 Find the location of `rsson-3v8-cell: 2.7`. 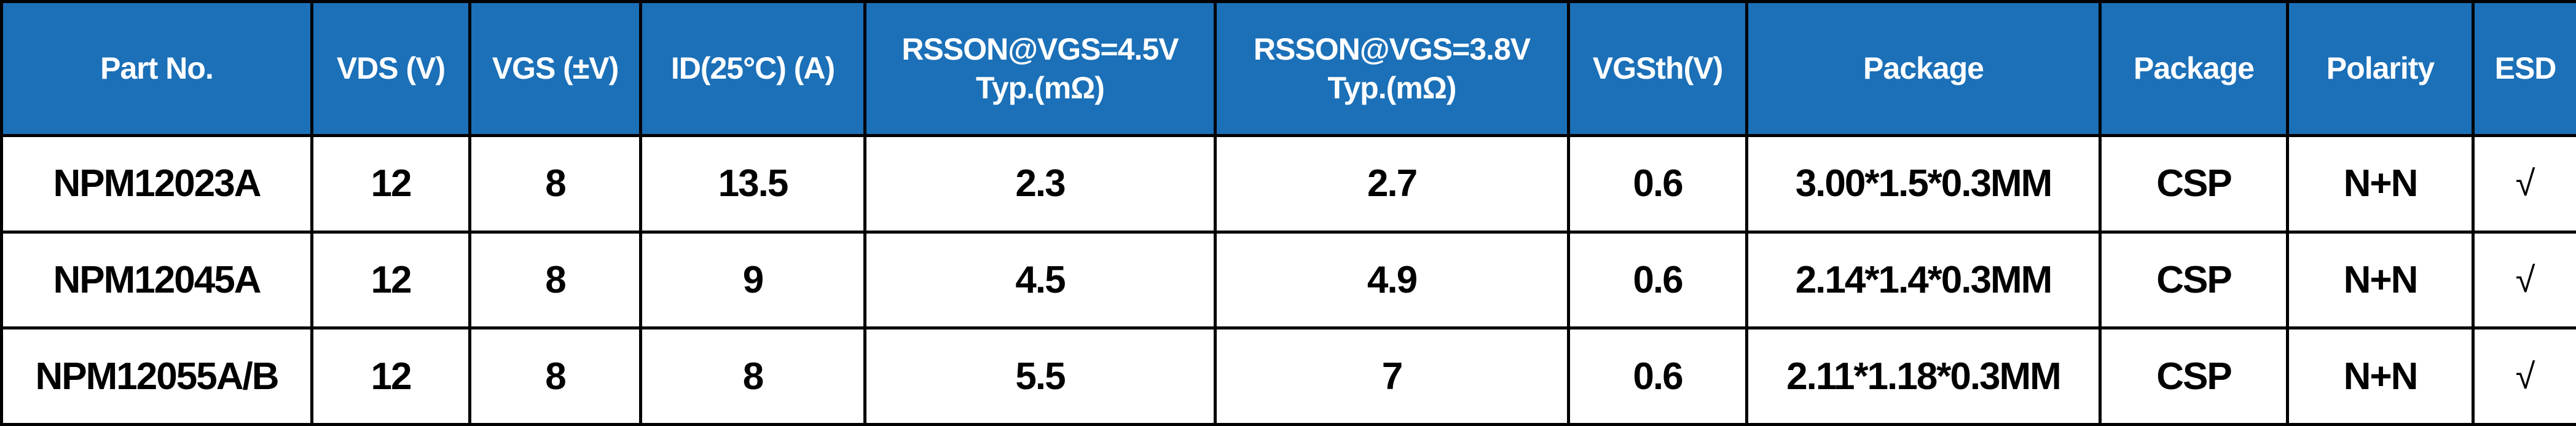

rsson-3v8-cell: 2.7 is located at coordinates (1392, 184).